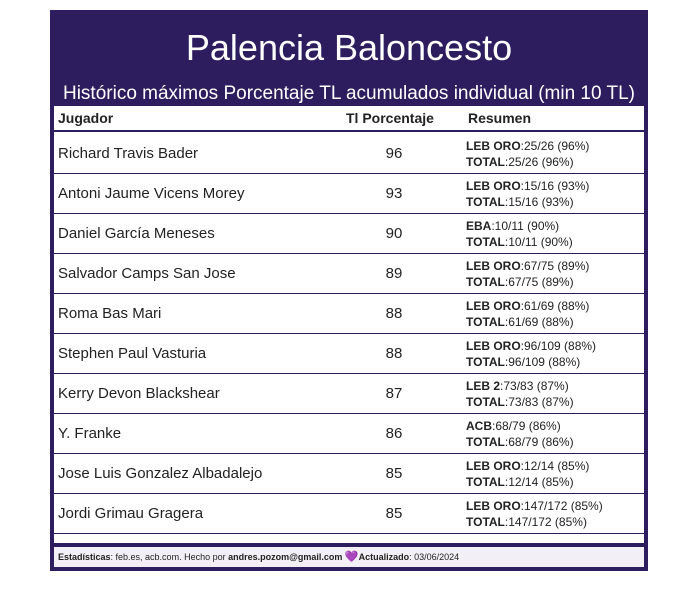 This screenshot has width=698, height=595. I want to click on player-name: Stephen Paul Vasturia, so click(132, 353).